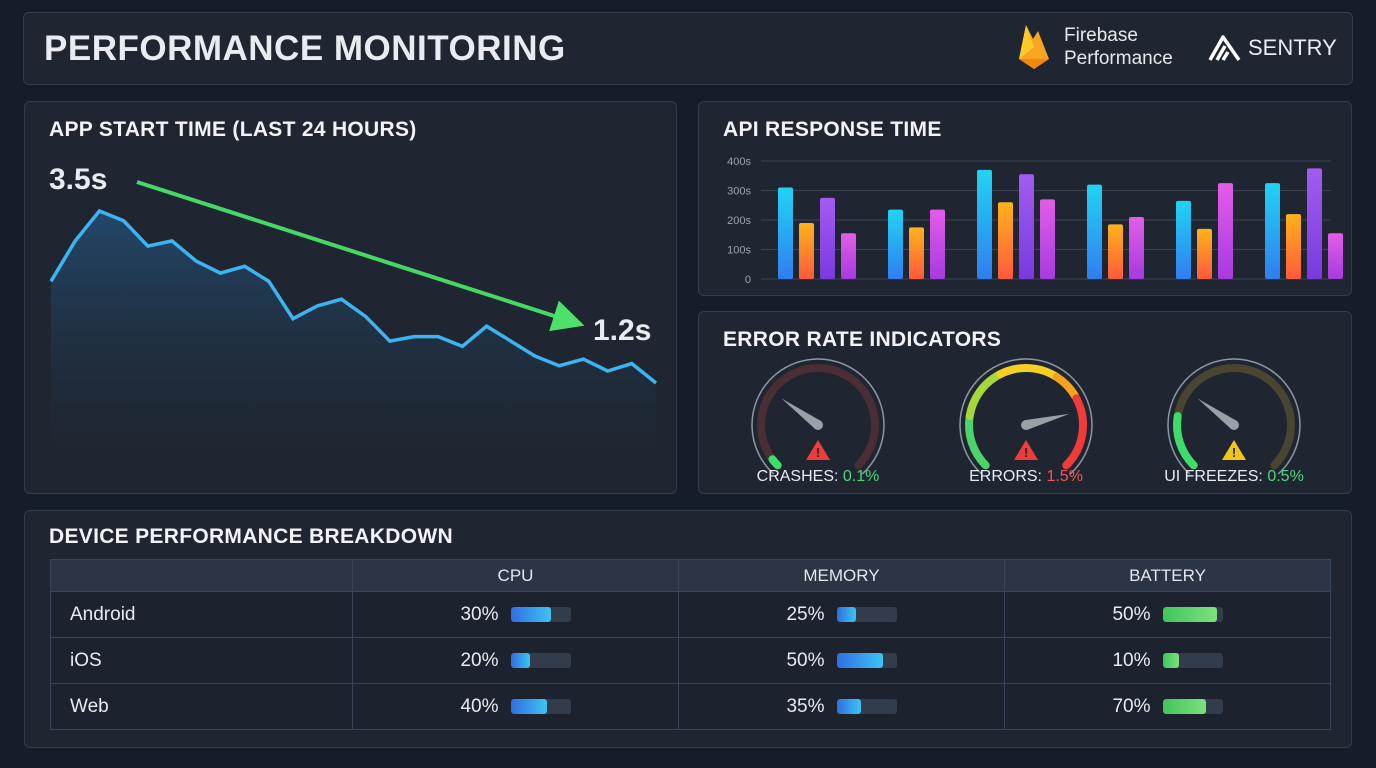 Image resolution: width=1376 pixels, height=768 pixels. I want to click on panel-title: DEVICE PERFORMANCE BREAKDOWN, so click(251, 536).